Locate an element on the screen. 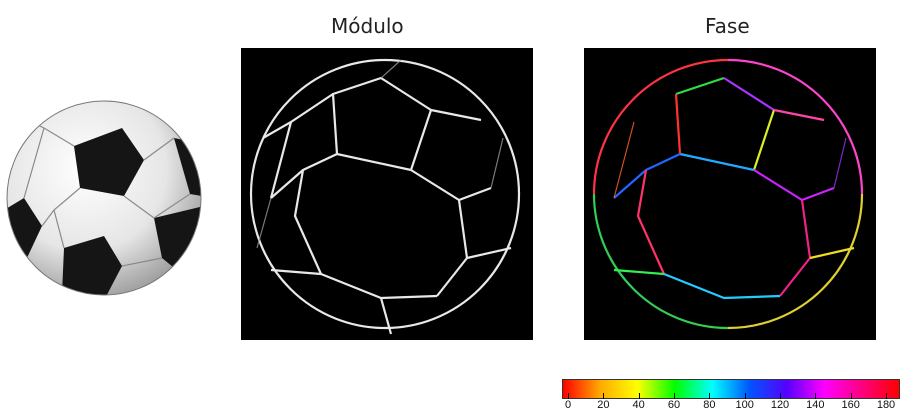 Image resolution: width=905 pixels, height=412 pixels. modulo-title: Módulo is located at coordinates (367, 26).